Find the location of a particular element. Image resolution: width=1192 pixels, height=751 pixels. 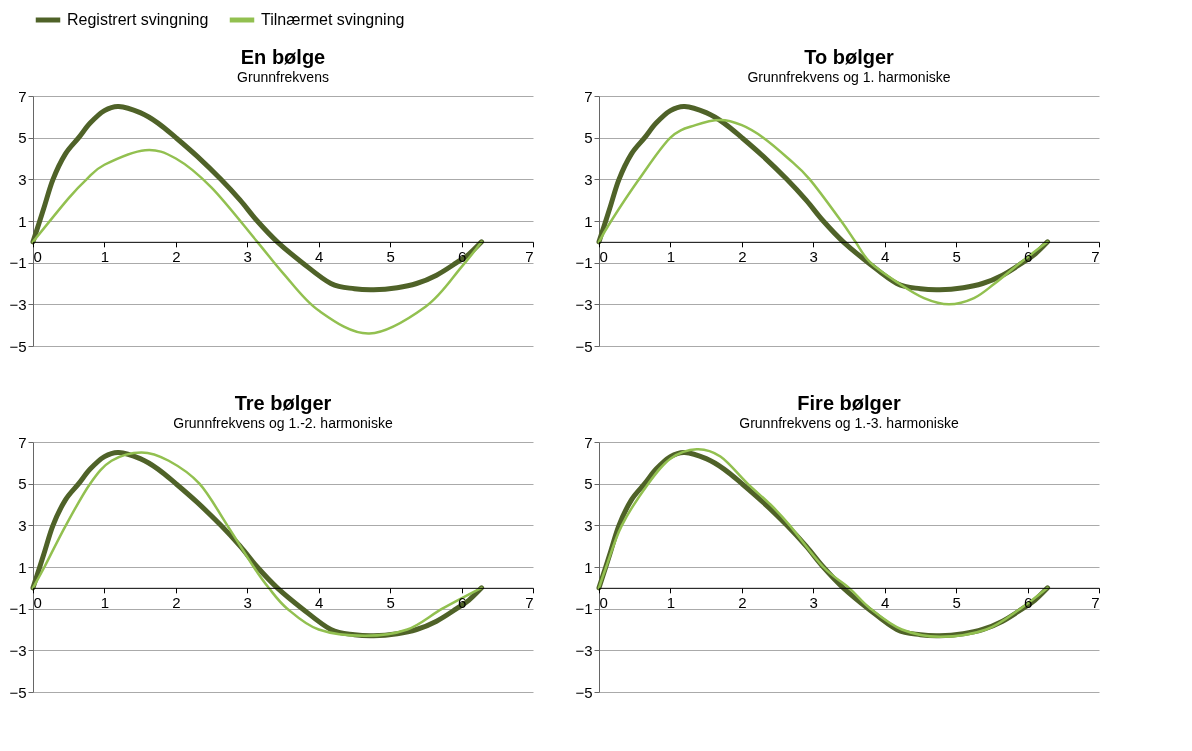

chart-title: Fire bølger is located at coordinates (849, 403).